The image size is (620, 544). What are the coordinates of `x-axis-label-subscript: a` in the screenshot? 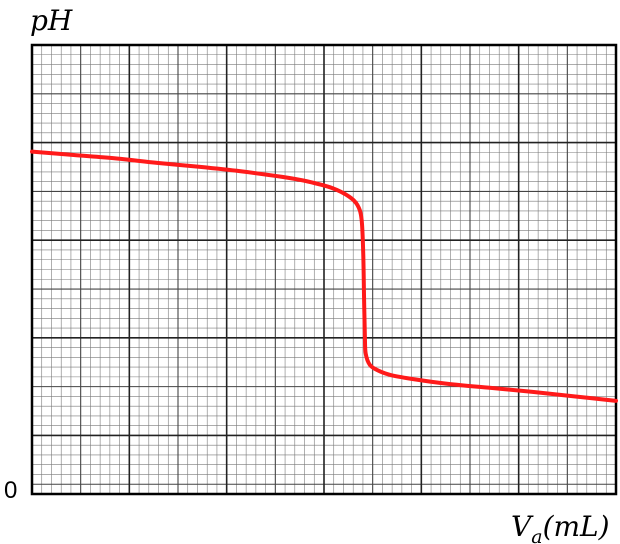 It's located at (536, 535).